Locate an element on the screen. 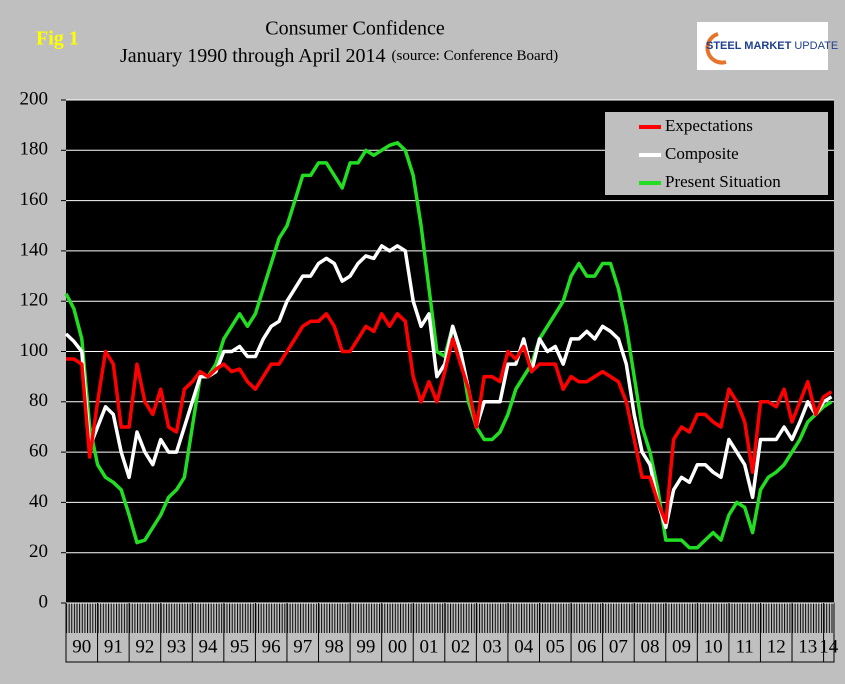  chart-title: Consumer Confidence is located at coordinates (355, 29).